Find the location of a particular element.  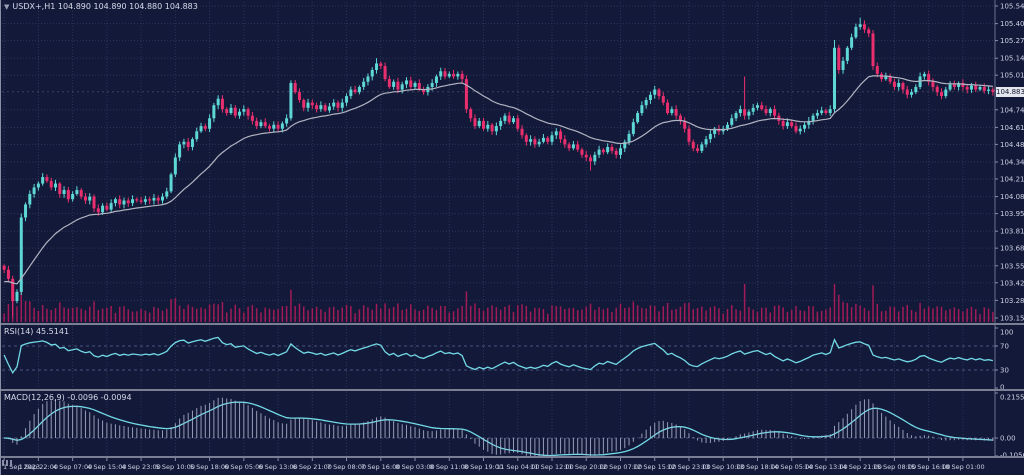

time-axis-label: 11 Sep 20:00 is located at coordinates (586, 467).